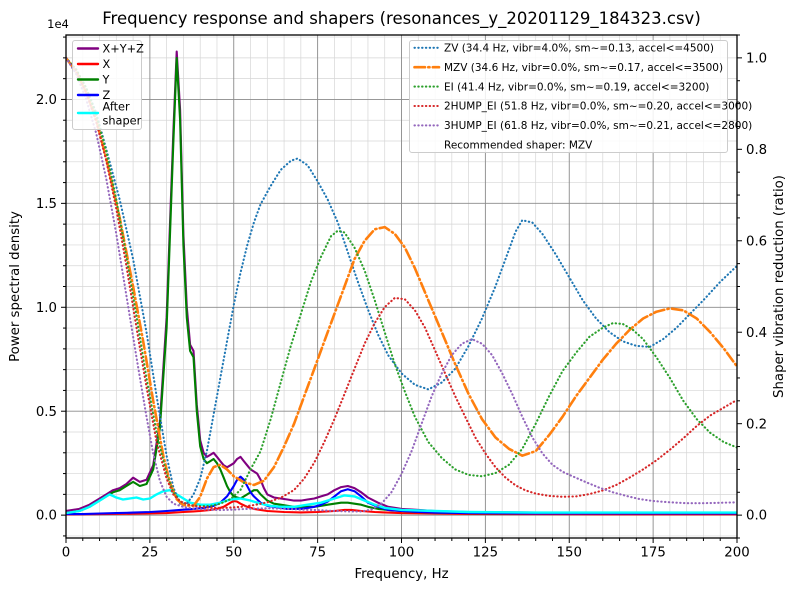 This screenshot has height=600, width=800. What do you see at coordinates (518, 146) in the screenshot?
I see `legend-item-label: Recommended shaper: MZV` at bounding box center [518, 146].